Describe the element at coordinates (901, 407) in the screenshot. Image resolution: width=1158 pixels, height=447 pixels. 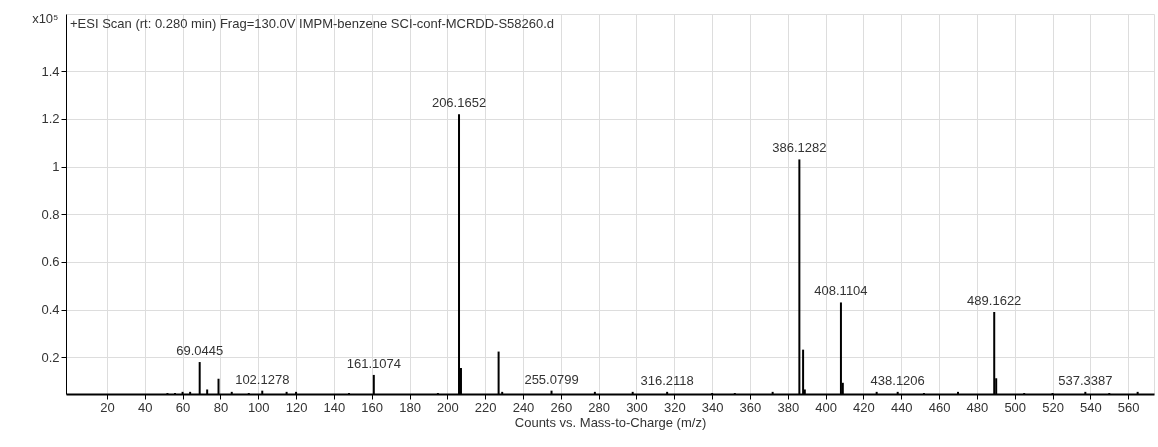
I see `x-tick-label: 440` at that location.